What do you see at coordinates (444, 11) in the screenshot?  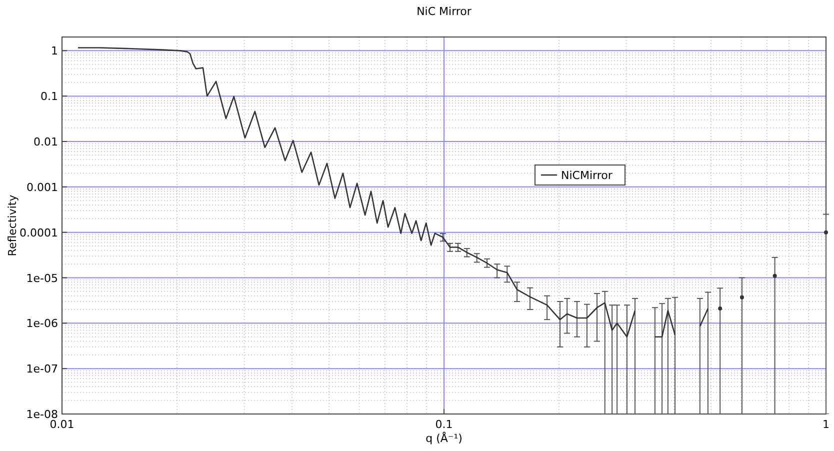 I see `chart-title: NiC Mirror` at bounding box center [444, 11].